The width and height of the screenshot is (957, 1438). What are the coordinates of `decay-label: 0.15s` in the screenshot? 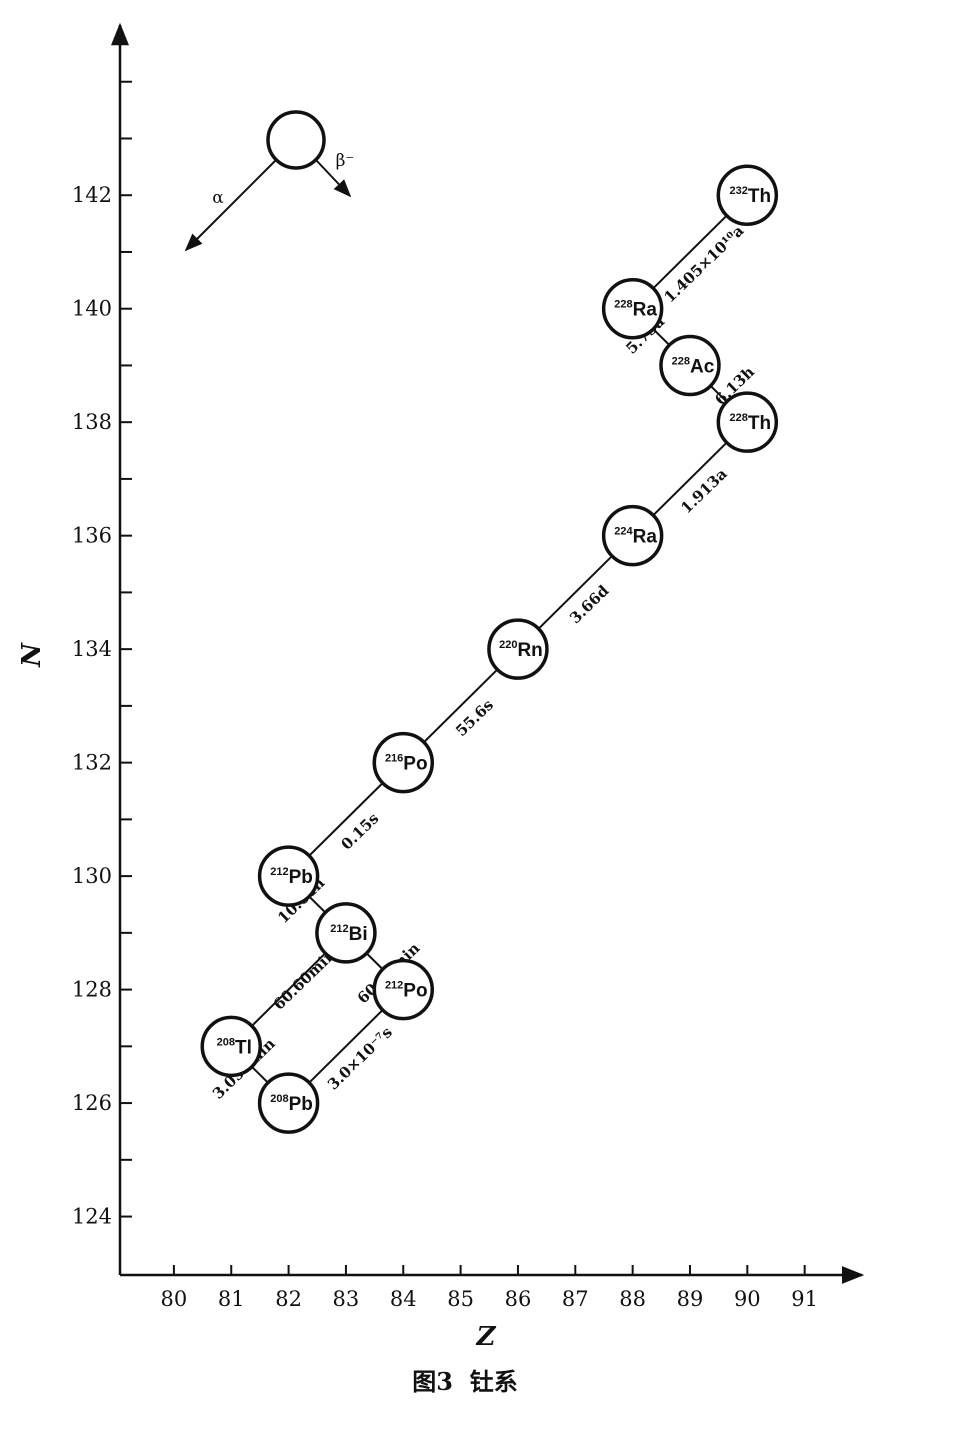 It's located at (359, 831).